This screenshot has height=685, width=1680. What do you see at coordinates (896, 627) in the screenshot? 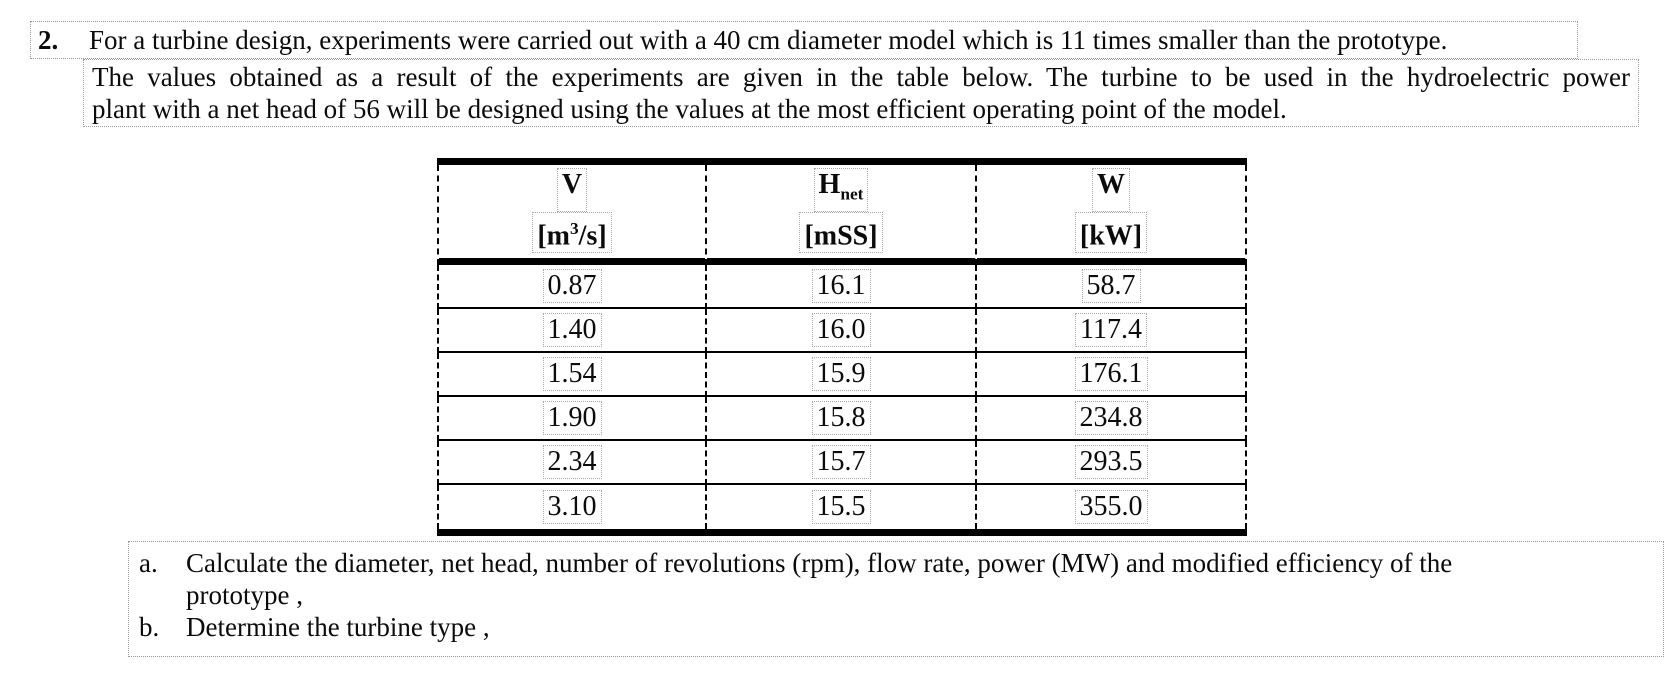
I see `question-b: b. Determine the turbine type ,` at bounding box center [896, 627].